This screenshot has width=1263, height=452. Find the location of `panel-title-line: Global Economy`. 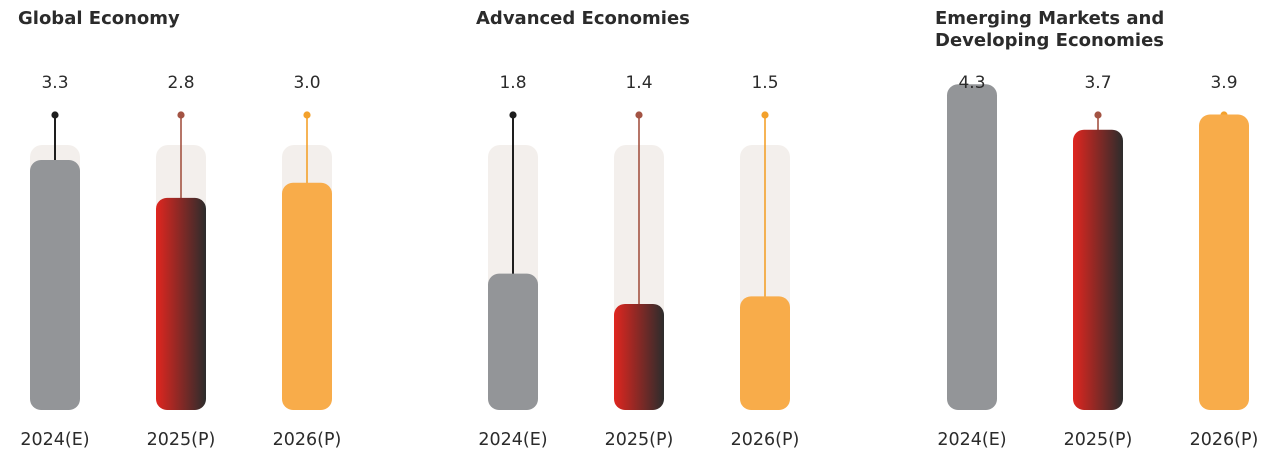

panel-title-line: Global Economy is located at coordinates (99, 18).